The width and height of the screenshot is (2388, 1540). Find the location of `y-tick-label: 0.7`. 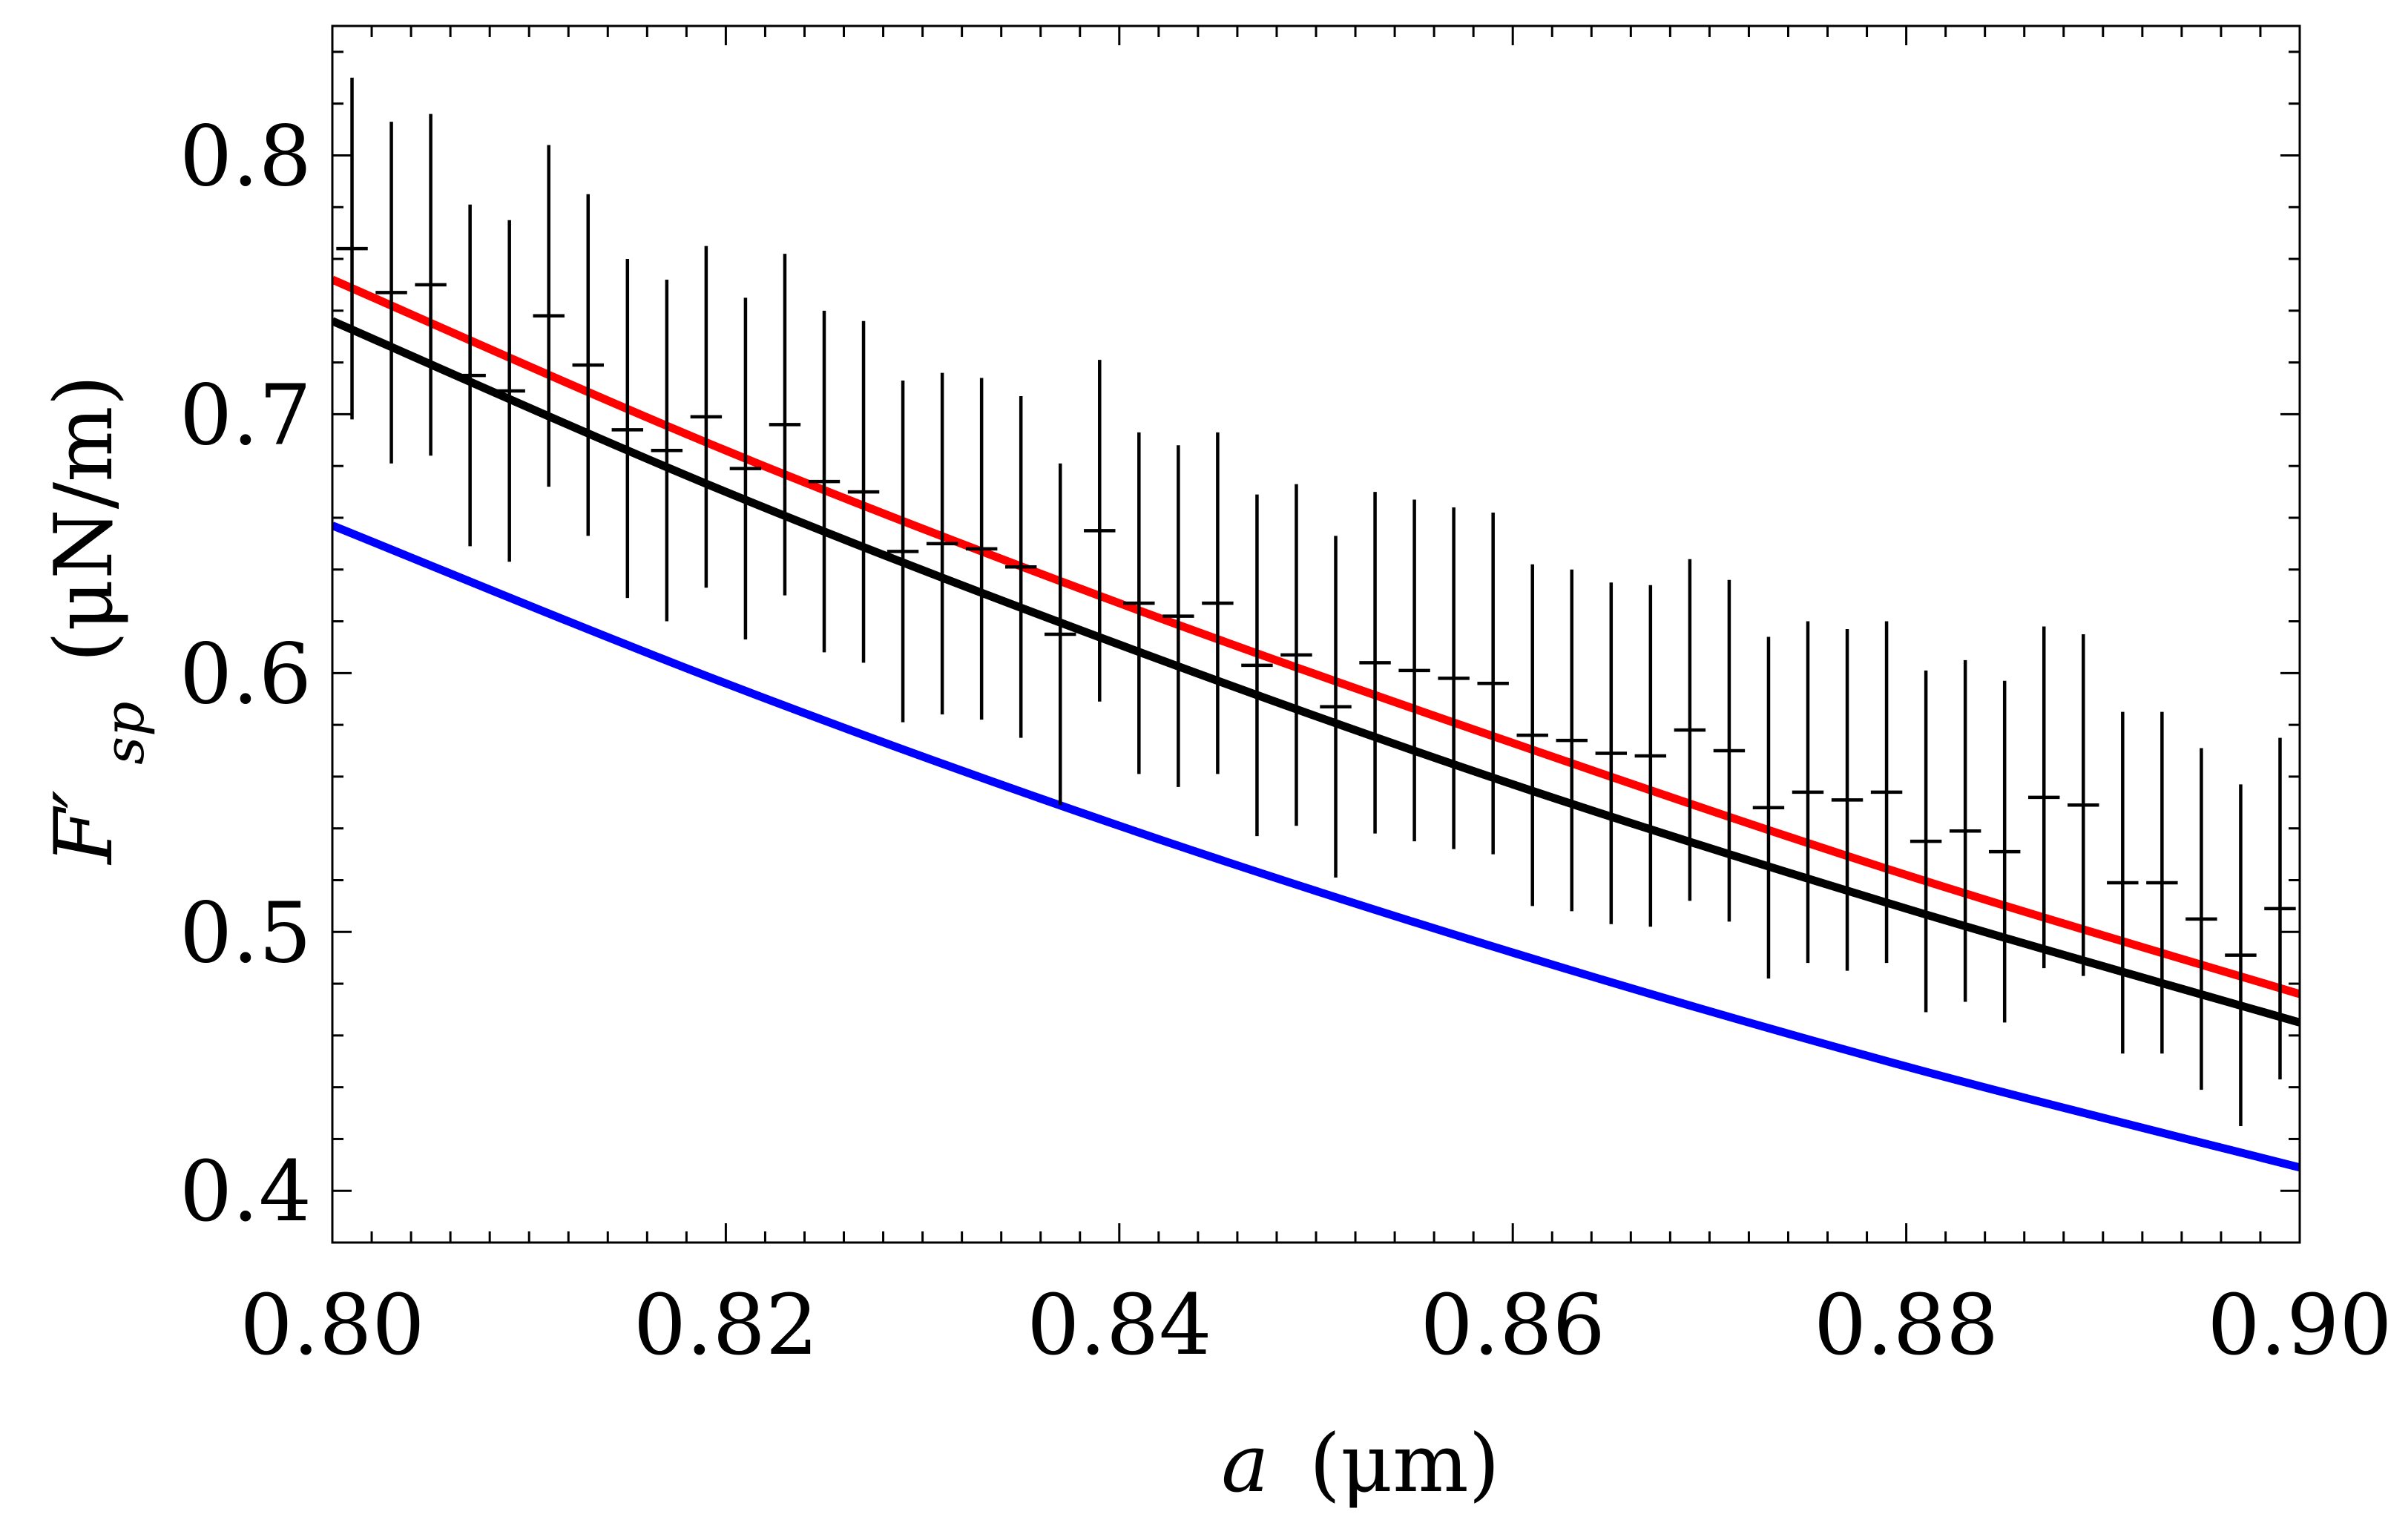

y-tick-label: 0.7 is located at coordinates (246, 415).